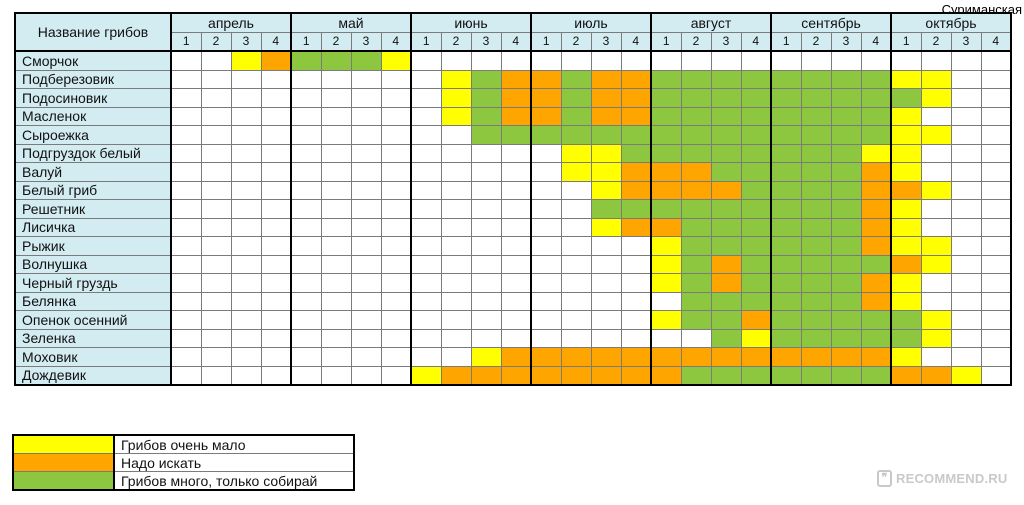 The width and height of the screenshot is (1024, 505). Describe the element at coordinates (63, 444) in the screenshot. I see `legend-swatch` at that location.